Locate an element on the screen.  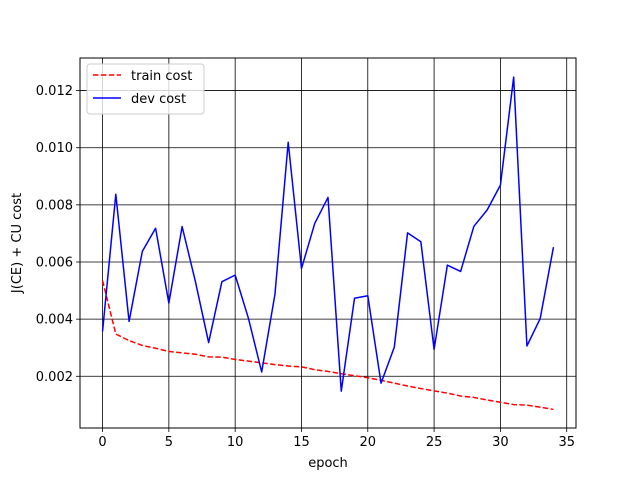
y-axis-label: J(CE) + CU cost is located at coordinates (17, 243).